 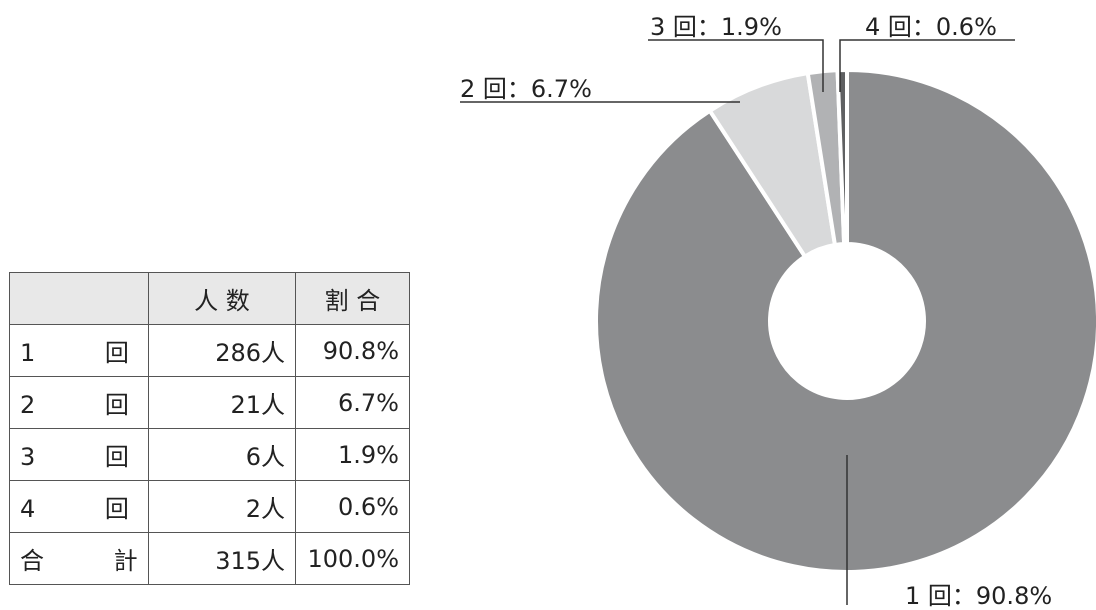 I want to click on share-cell: 6.7%, so click(x=352, y=402).